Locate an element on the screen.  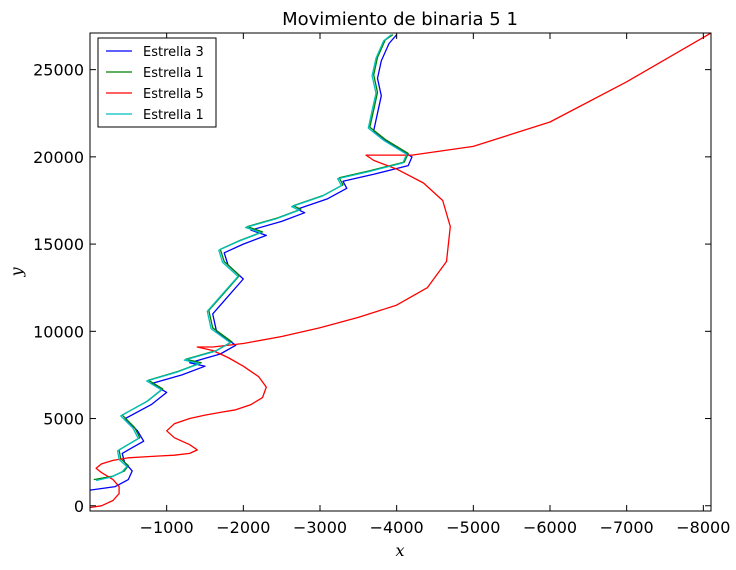
x-tick-label: −7000 is located at coordinates (627, 527).